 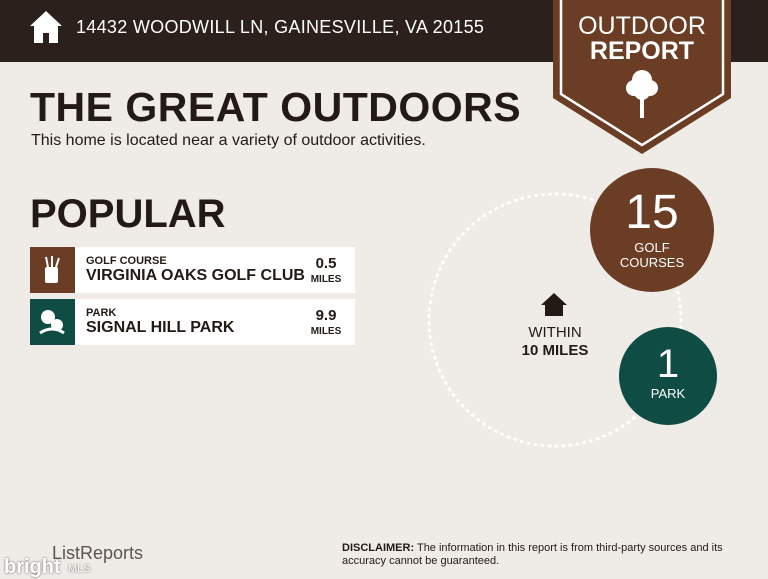 I want to click on radius-line2: 10 MILES, so click(x=555, y=350).